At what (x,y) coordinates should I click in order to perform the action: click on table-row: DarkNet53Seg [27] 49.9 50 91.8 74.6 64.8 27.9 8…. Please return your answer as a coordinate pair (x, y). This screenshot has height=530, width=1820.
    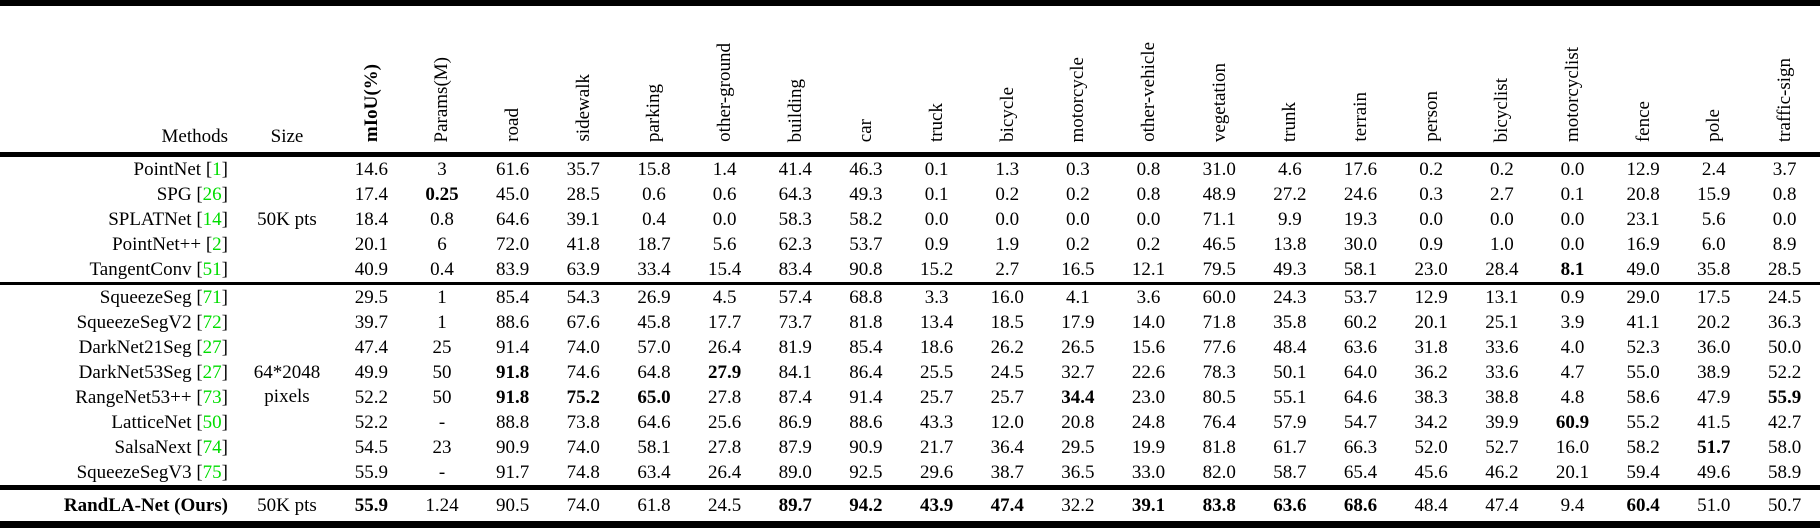
    Looking at the image, I should click on (910, 372).